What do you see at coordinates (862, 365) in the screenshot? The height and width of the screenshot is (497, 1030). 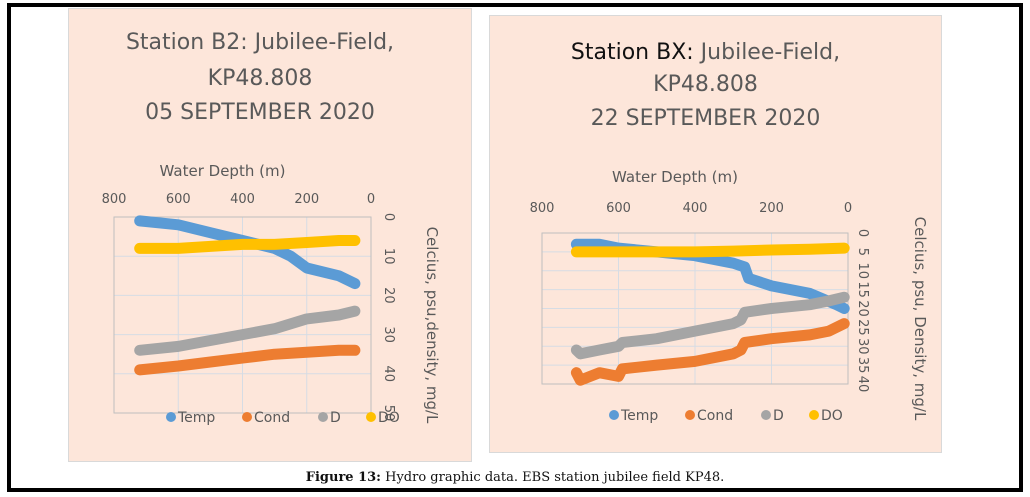 I see `y-tick-label: 35` at bounding box center [862, 365].